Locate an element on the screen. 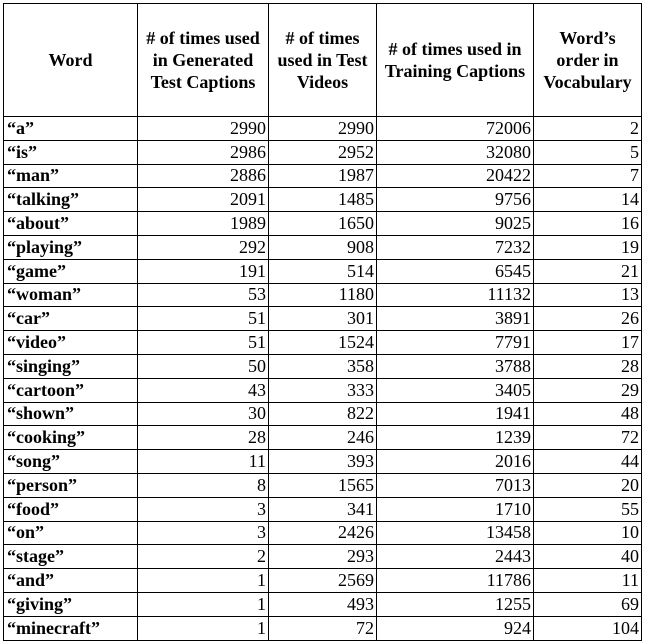  cell-training-captions: 9025 is located at coordinates (455, 223).